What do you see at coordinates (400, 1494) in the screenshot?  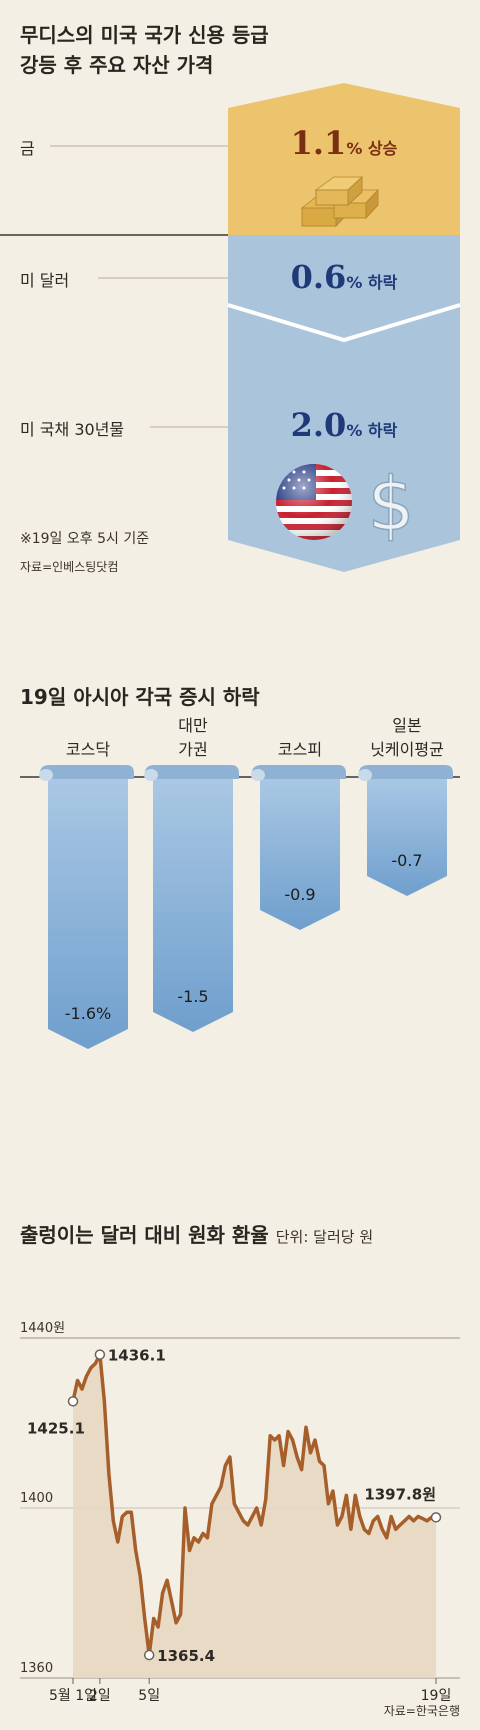 I see `point-value-label: 1397.8원` at bounding box center [400, 1494].